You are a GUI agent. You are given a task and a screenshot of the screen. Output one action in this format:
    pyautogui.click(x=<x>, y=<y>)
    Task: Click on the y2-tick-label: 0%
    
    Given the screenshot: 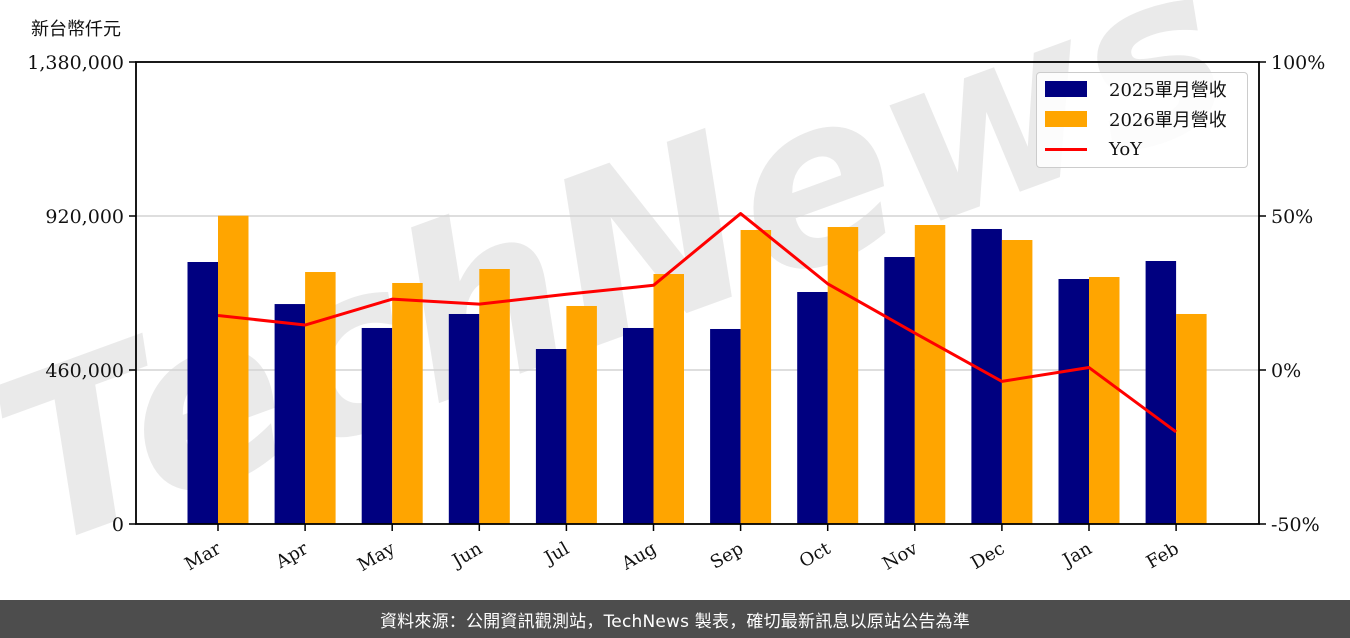 What is the action you would take?
    pyautogui.click(x=1286, y=371)
    